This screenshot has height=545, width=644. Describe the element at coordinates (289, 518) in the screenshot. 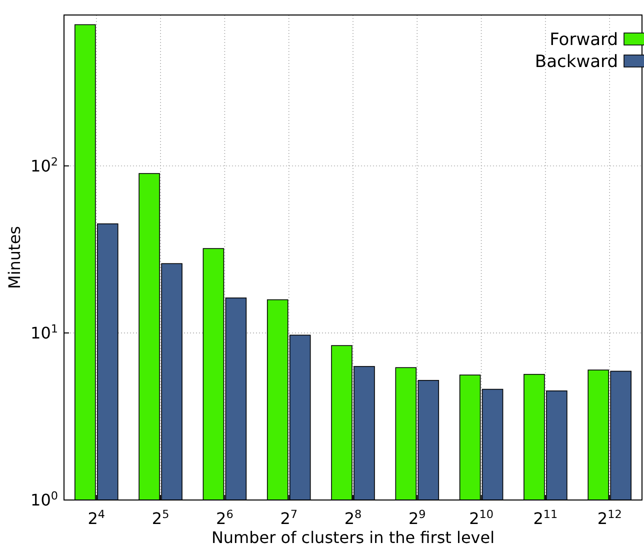

I see `x-tick-label: 2$^{7}$` at that location.